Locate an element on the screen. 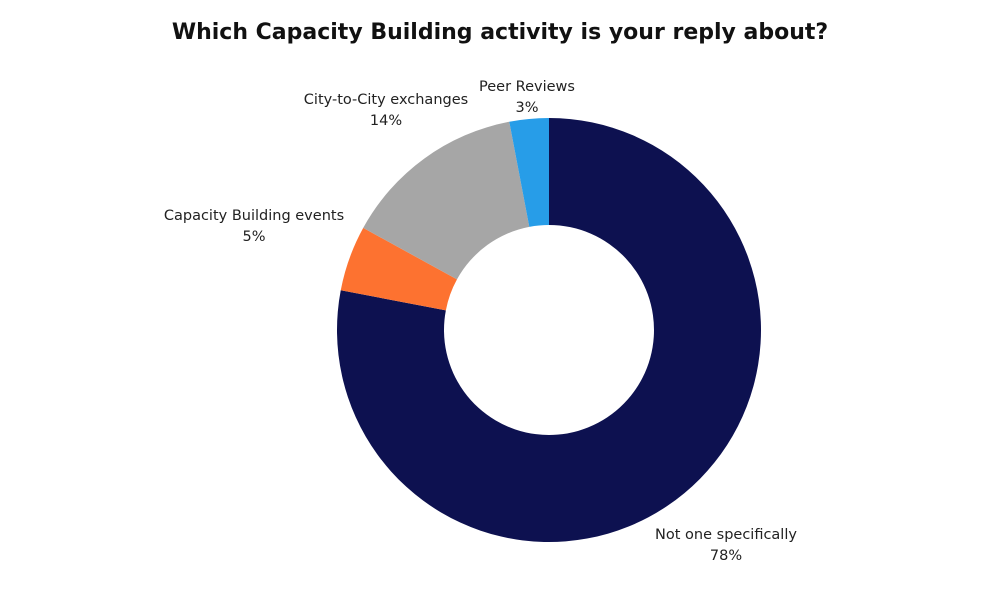 The width and height of the screenshot is (1000, 600). slice-capacity-building-events is located at coordinates (398, 269).